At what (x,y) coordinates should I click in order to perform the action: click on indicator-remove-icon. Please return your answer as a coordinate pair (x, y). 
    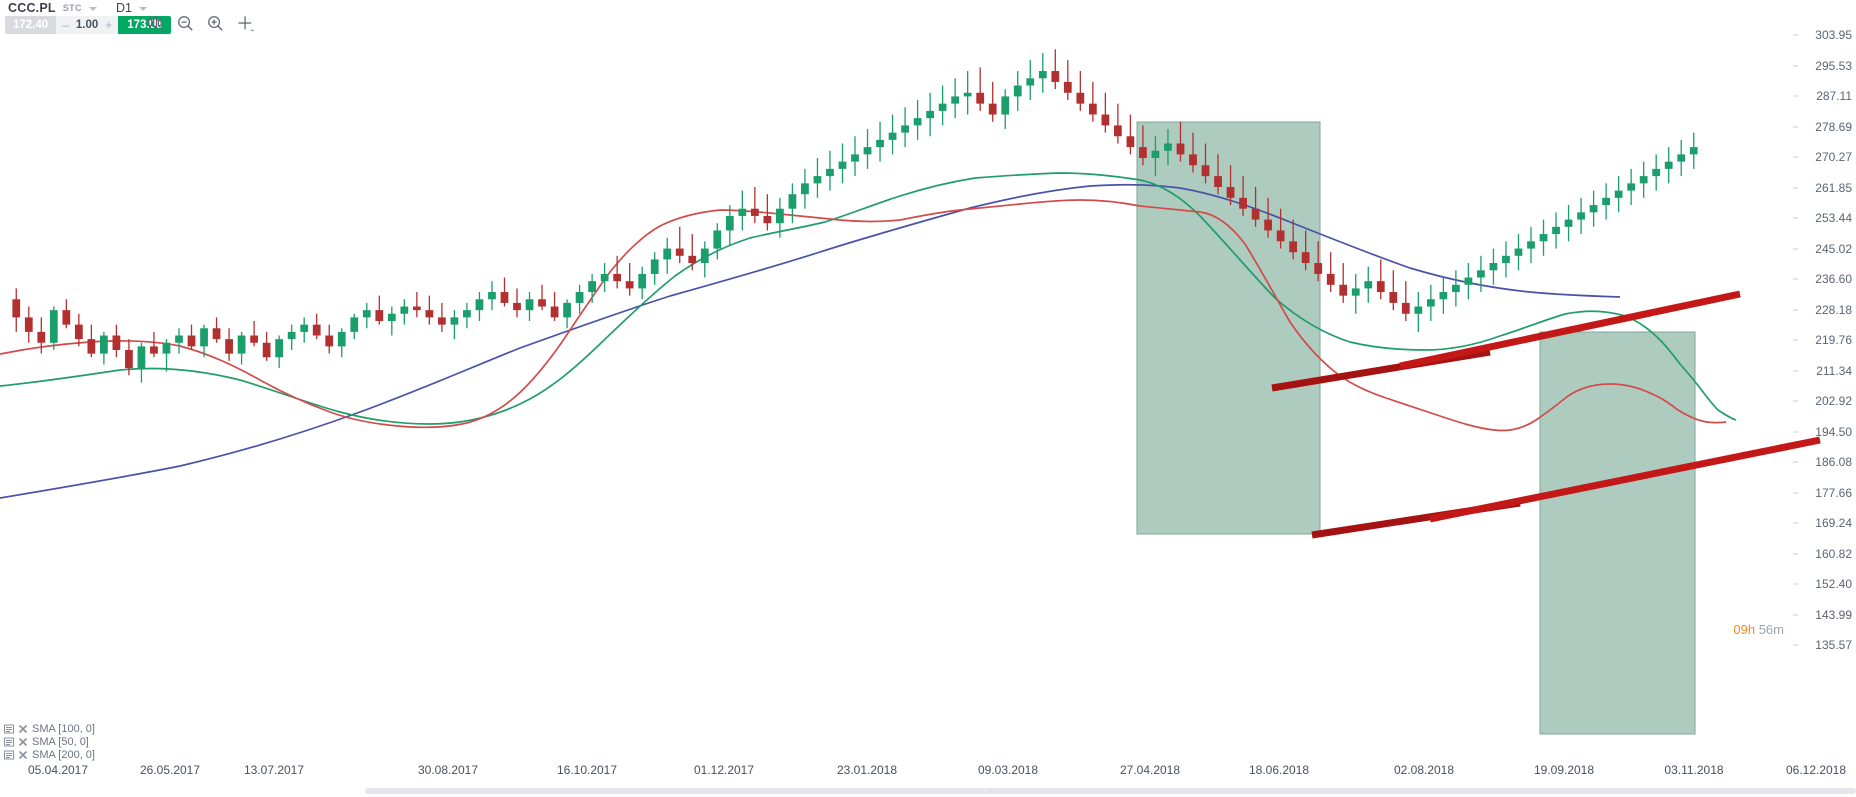
    Looking at the image, I should click on (23, 742).